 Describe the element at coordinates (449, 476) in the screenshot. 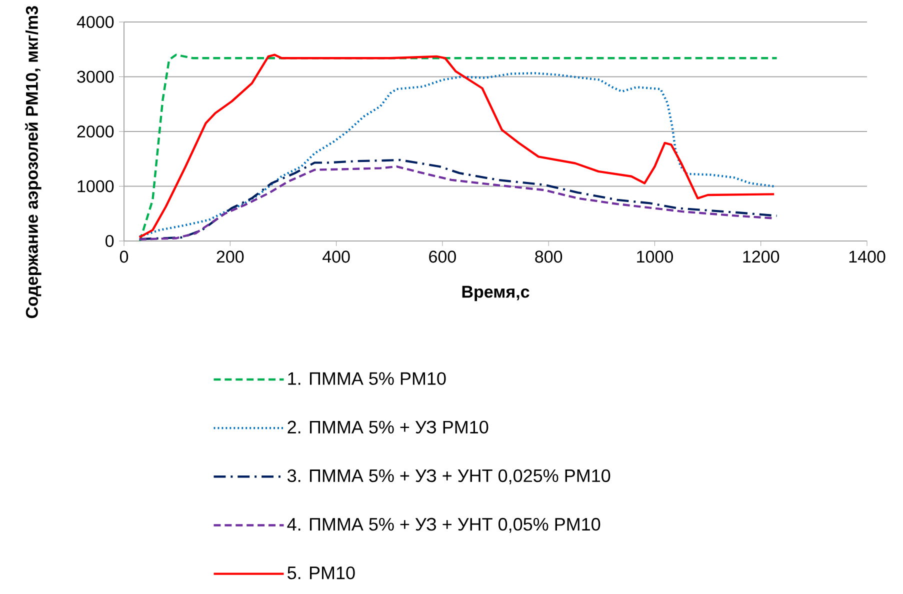

I see `legend-label: 3. ПММА 5% + УЗ + УНТ 0,025% PM10` at that location.